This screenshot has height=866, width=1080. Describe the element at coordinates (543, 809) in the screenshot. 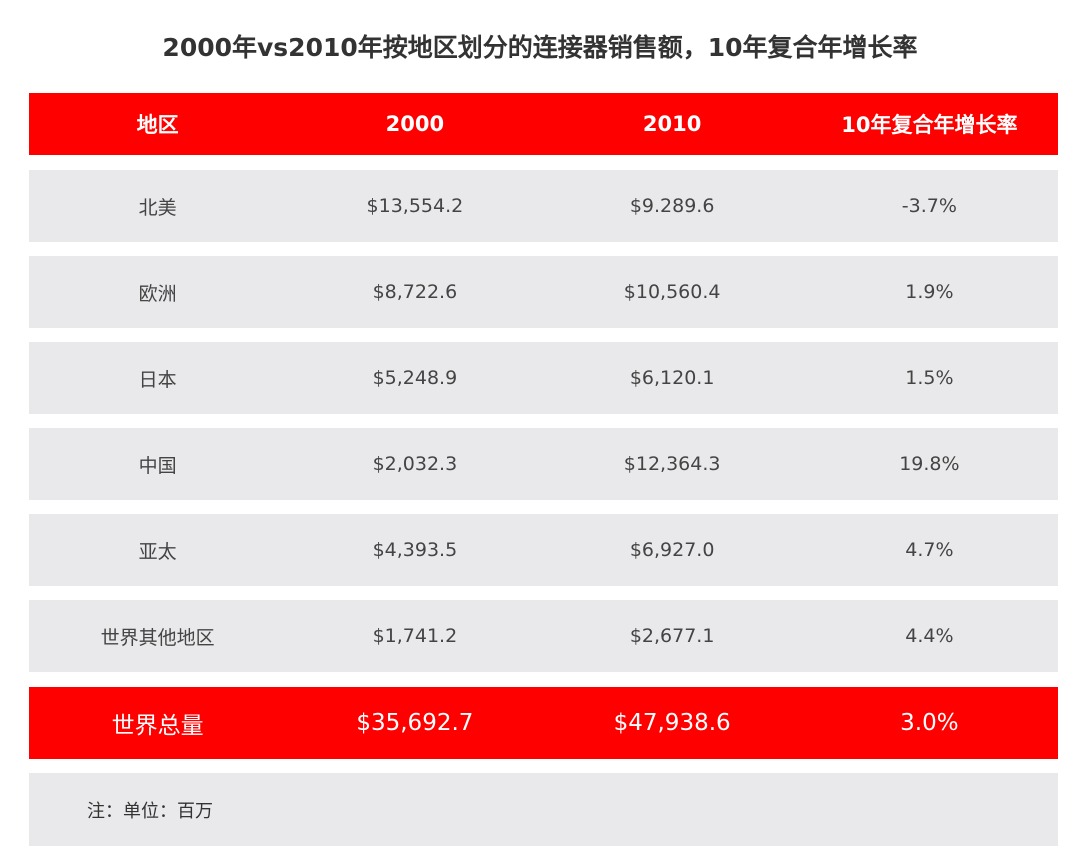

I see `note-row: 注：单位：百万` at that location.